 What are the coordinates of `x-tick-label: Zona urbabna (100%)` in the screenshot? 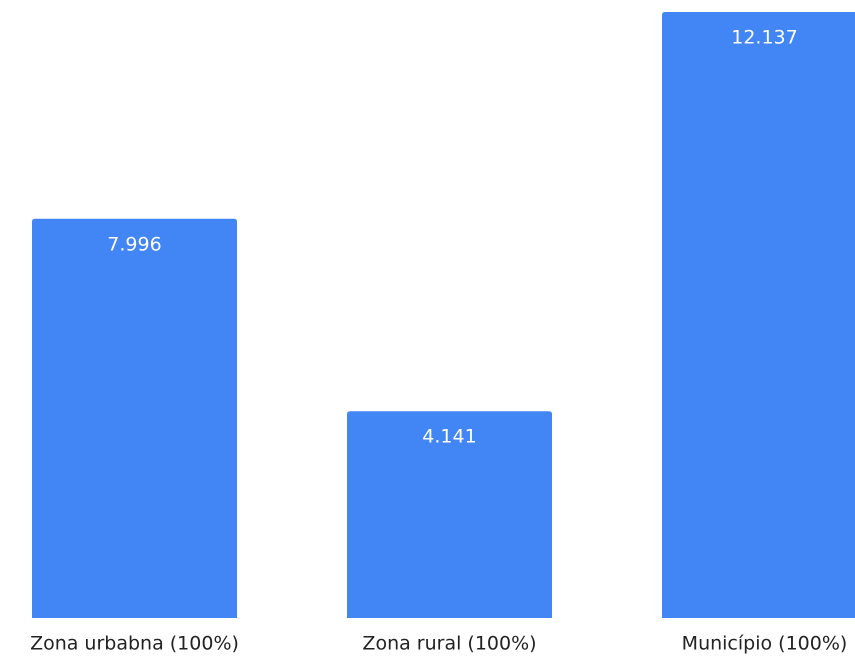 It's located at (134, 644).